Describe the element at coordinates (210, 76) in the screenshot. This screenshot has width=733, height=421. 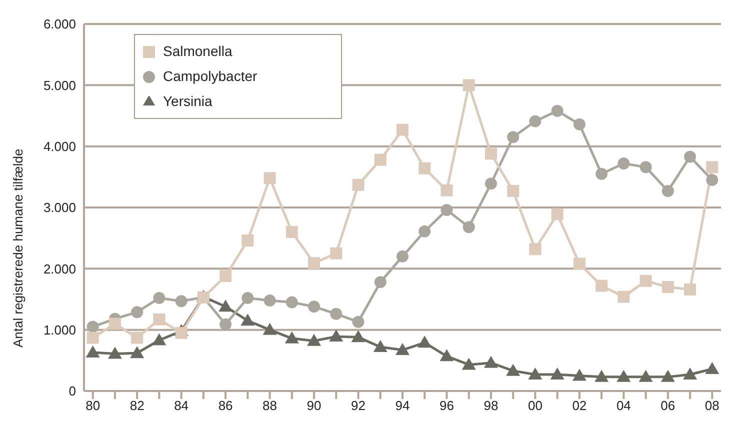
I see `legend-label: Campolybacter` at that location.